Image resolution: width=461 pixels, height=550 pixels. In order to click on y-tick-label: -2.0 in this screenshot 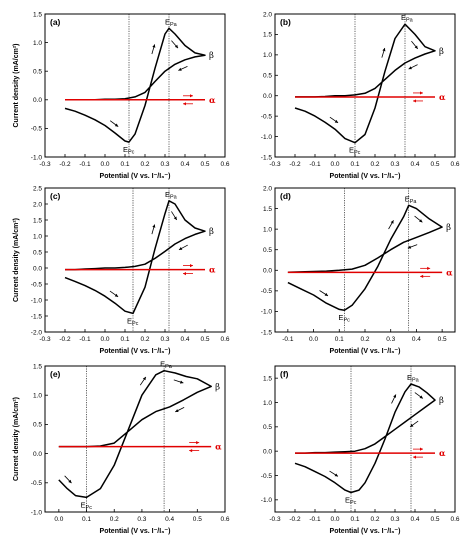, I will do `click(37, 332)`.